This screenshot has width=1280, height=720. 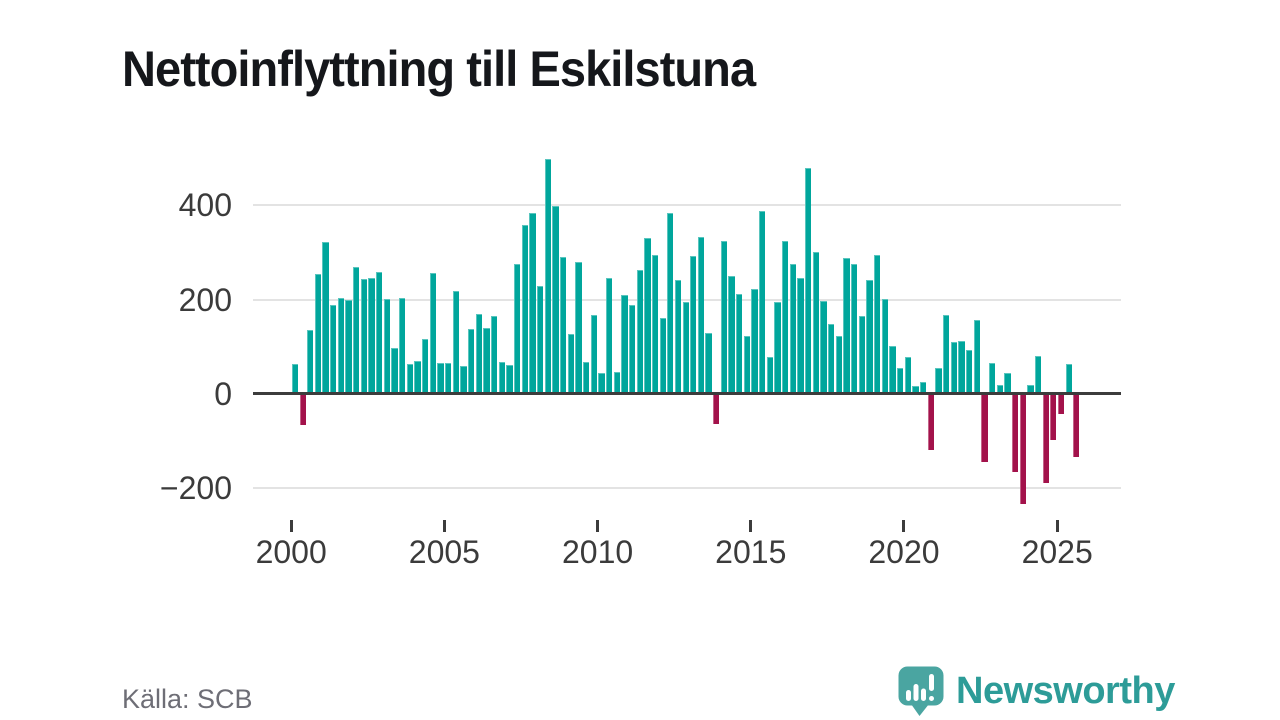 I want to click on bar-2004 Q3, so click(x=433, y=332).